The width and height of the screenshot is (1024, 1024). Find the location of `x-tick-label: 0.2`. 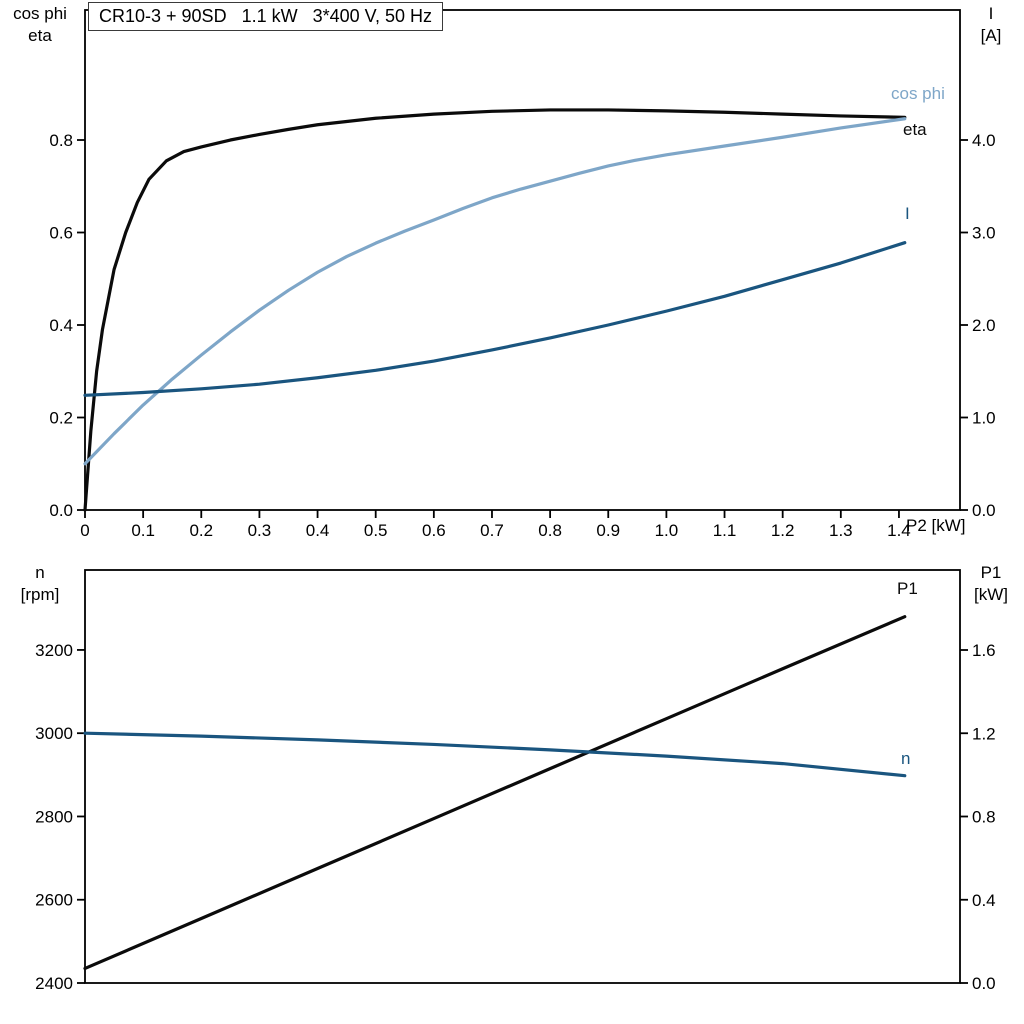

x-tick-label: 0.2 is located at coordinates (201, 530).